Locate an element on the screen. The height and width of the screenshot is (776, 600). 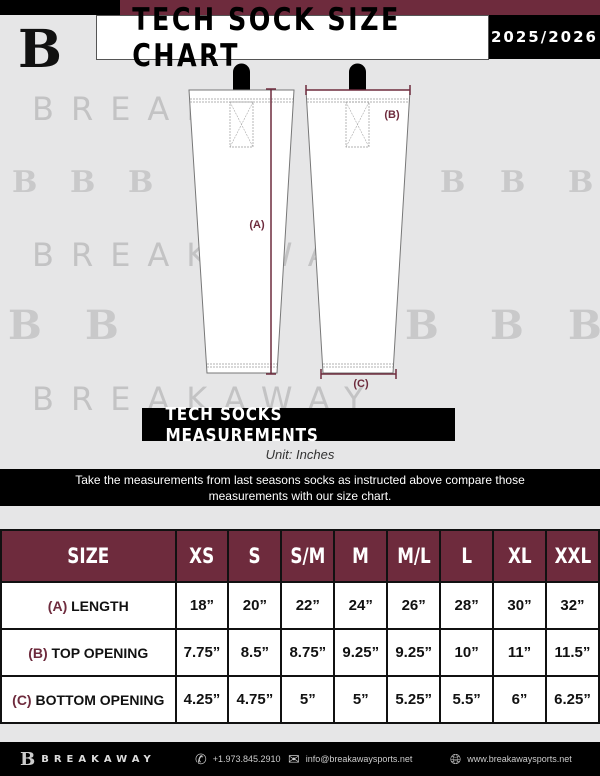
header-size-7: XL is located at coordinates (519, 556).